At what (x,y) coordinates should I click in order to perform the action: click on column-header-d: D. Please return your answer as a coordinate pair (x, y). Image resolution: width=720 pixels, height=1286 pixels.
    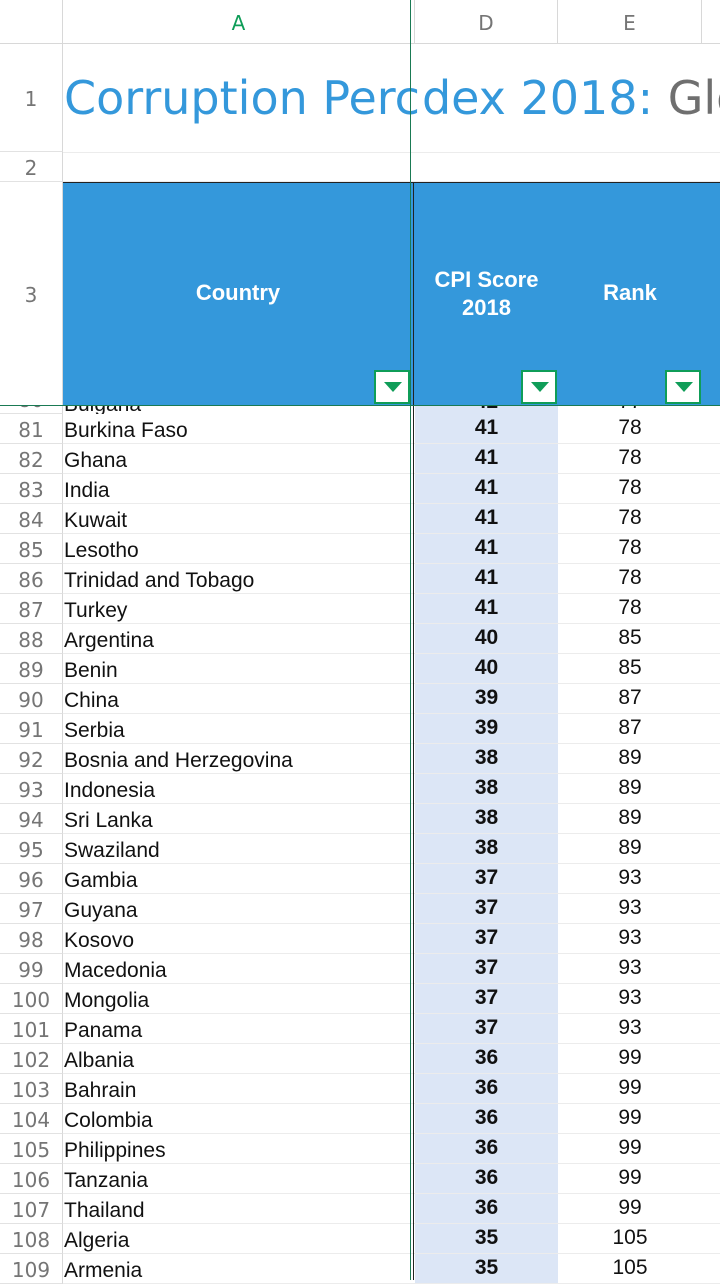
    Looking at the image, I should click on (486, 22).